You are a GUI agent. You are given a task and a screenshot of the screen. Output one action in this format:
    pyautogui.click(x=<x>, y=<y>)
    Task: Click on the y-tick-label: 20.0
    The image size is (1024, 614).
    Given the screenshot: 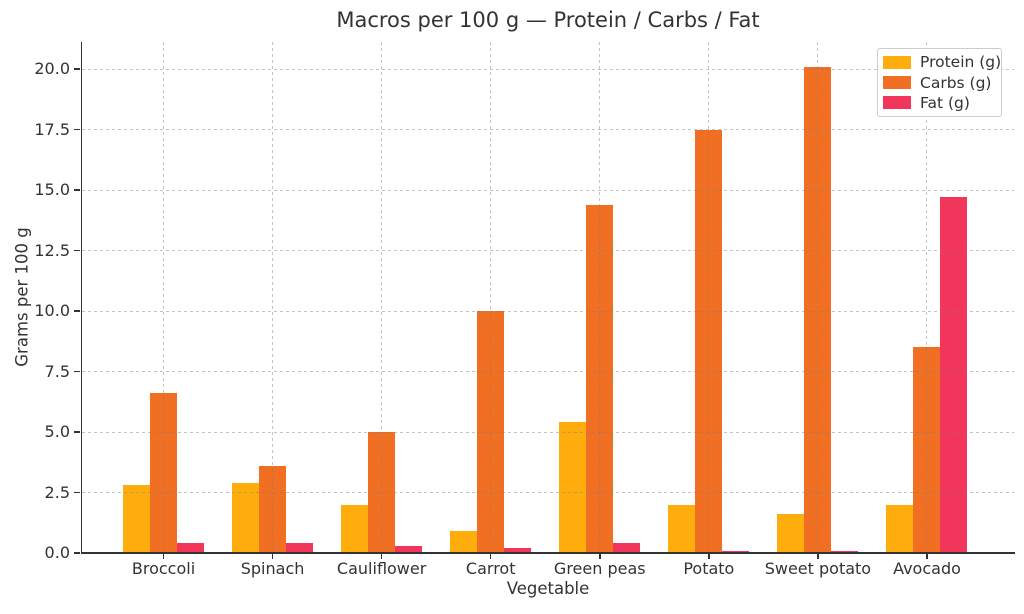 What is the action you would take?
    pyautogui.click(x=52, y=68)
    